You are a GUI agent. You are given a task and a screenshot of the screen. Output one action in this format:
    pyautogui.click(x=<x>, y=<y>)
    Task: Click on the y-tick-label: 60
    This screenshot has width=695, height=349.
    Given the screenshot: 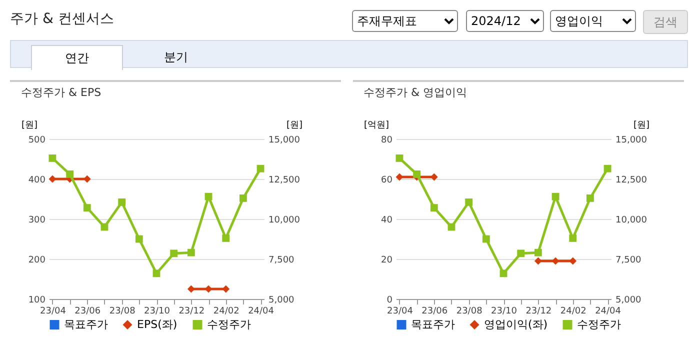 What is the action you would take?
    pyautogui.click(x=387, y=181)
    